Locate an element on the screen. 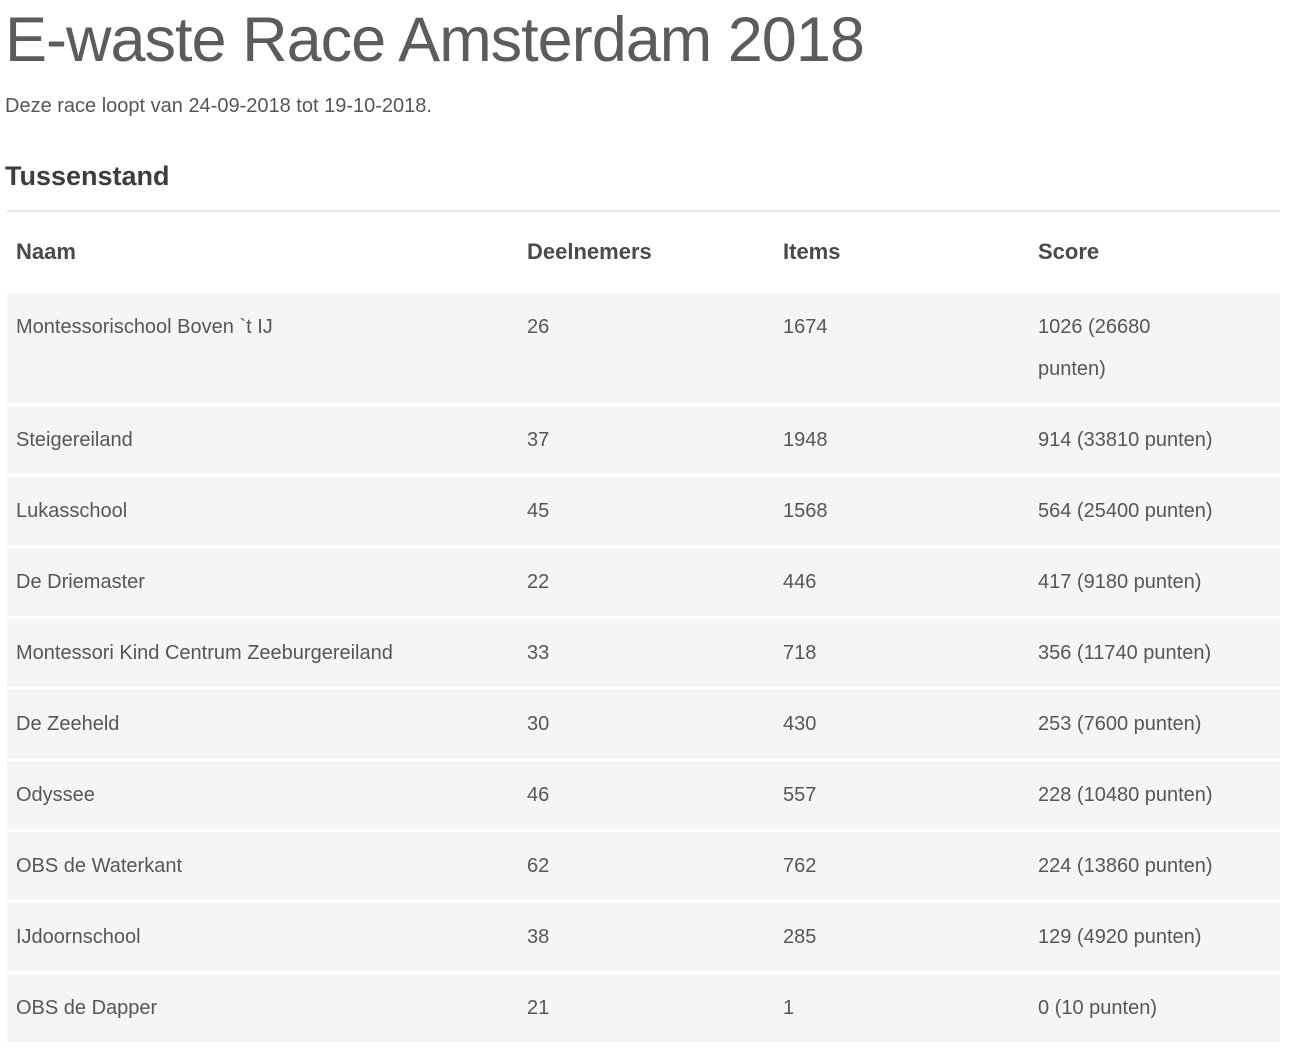 The height and width of the screenshot is (1054, 1302). cell-items: 1948 is located at coordinates (901, 440).